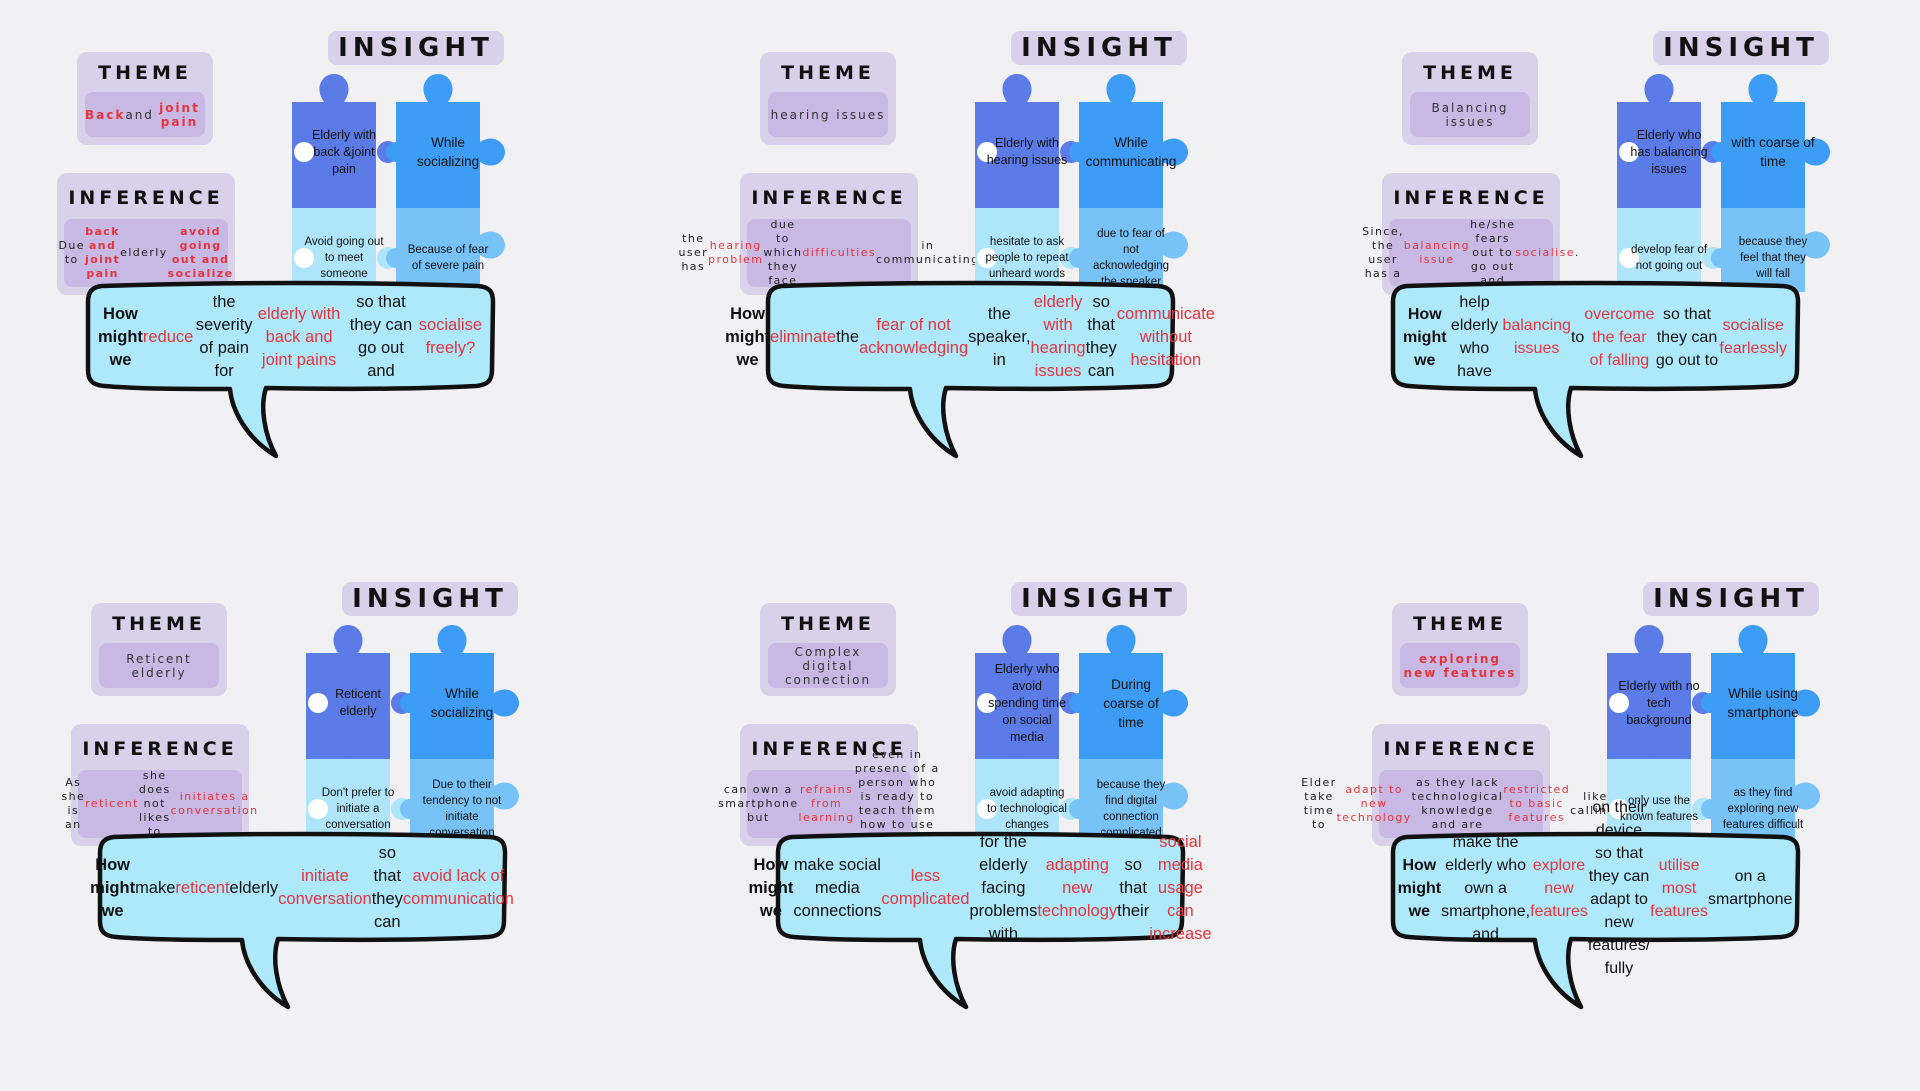 The width and height of the screenshot is (1920, 1091). What do you see at coordinates (1669, 151) in the screenshot?
I see `piece-text-who: Elderly who has balancing issues` at bounding box center [1669, 151].